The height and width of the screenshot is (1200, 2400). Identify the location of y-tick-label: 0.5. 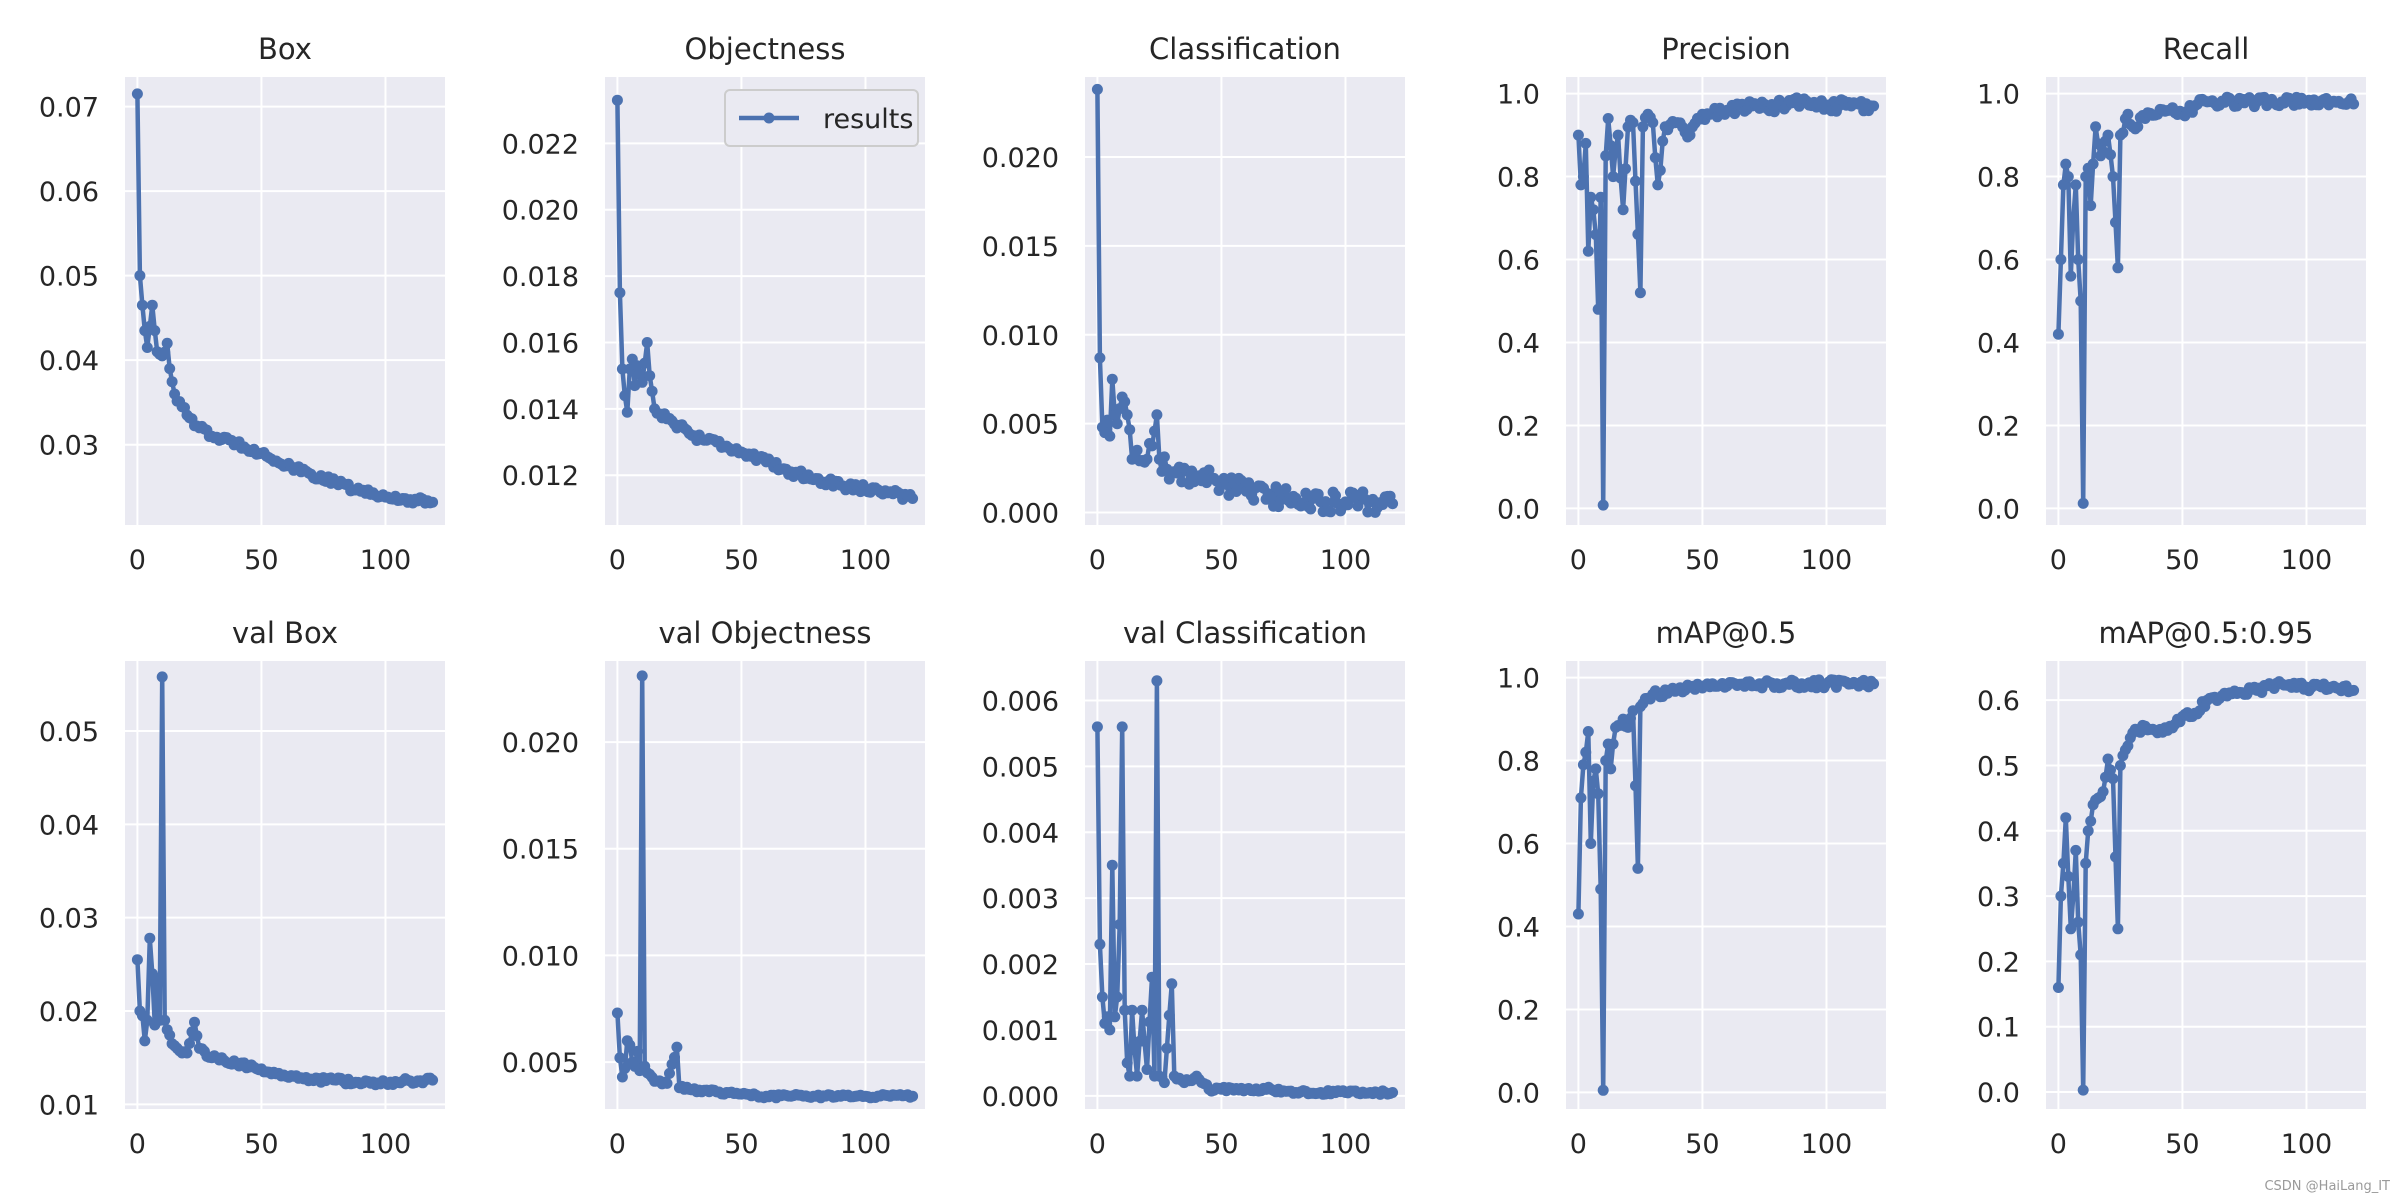
(1998, 766).